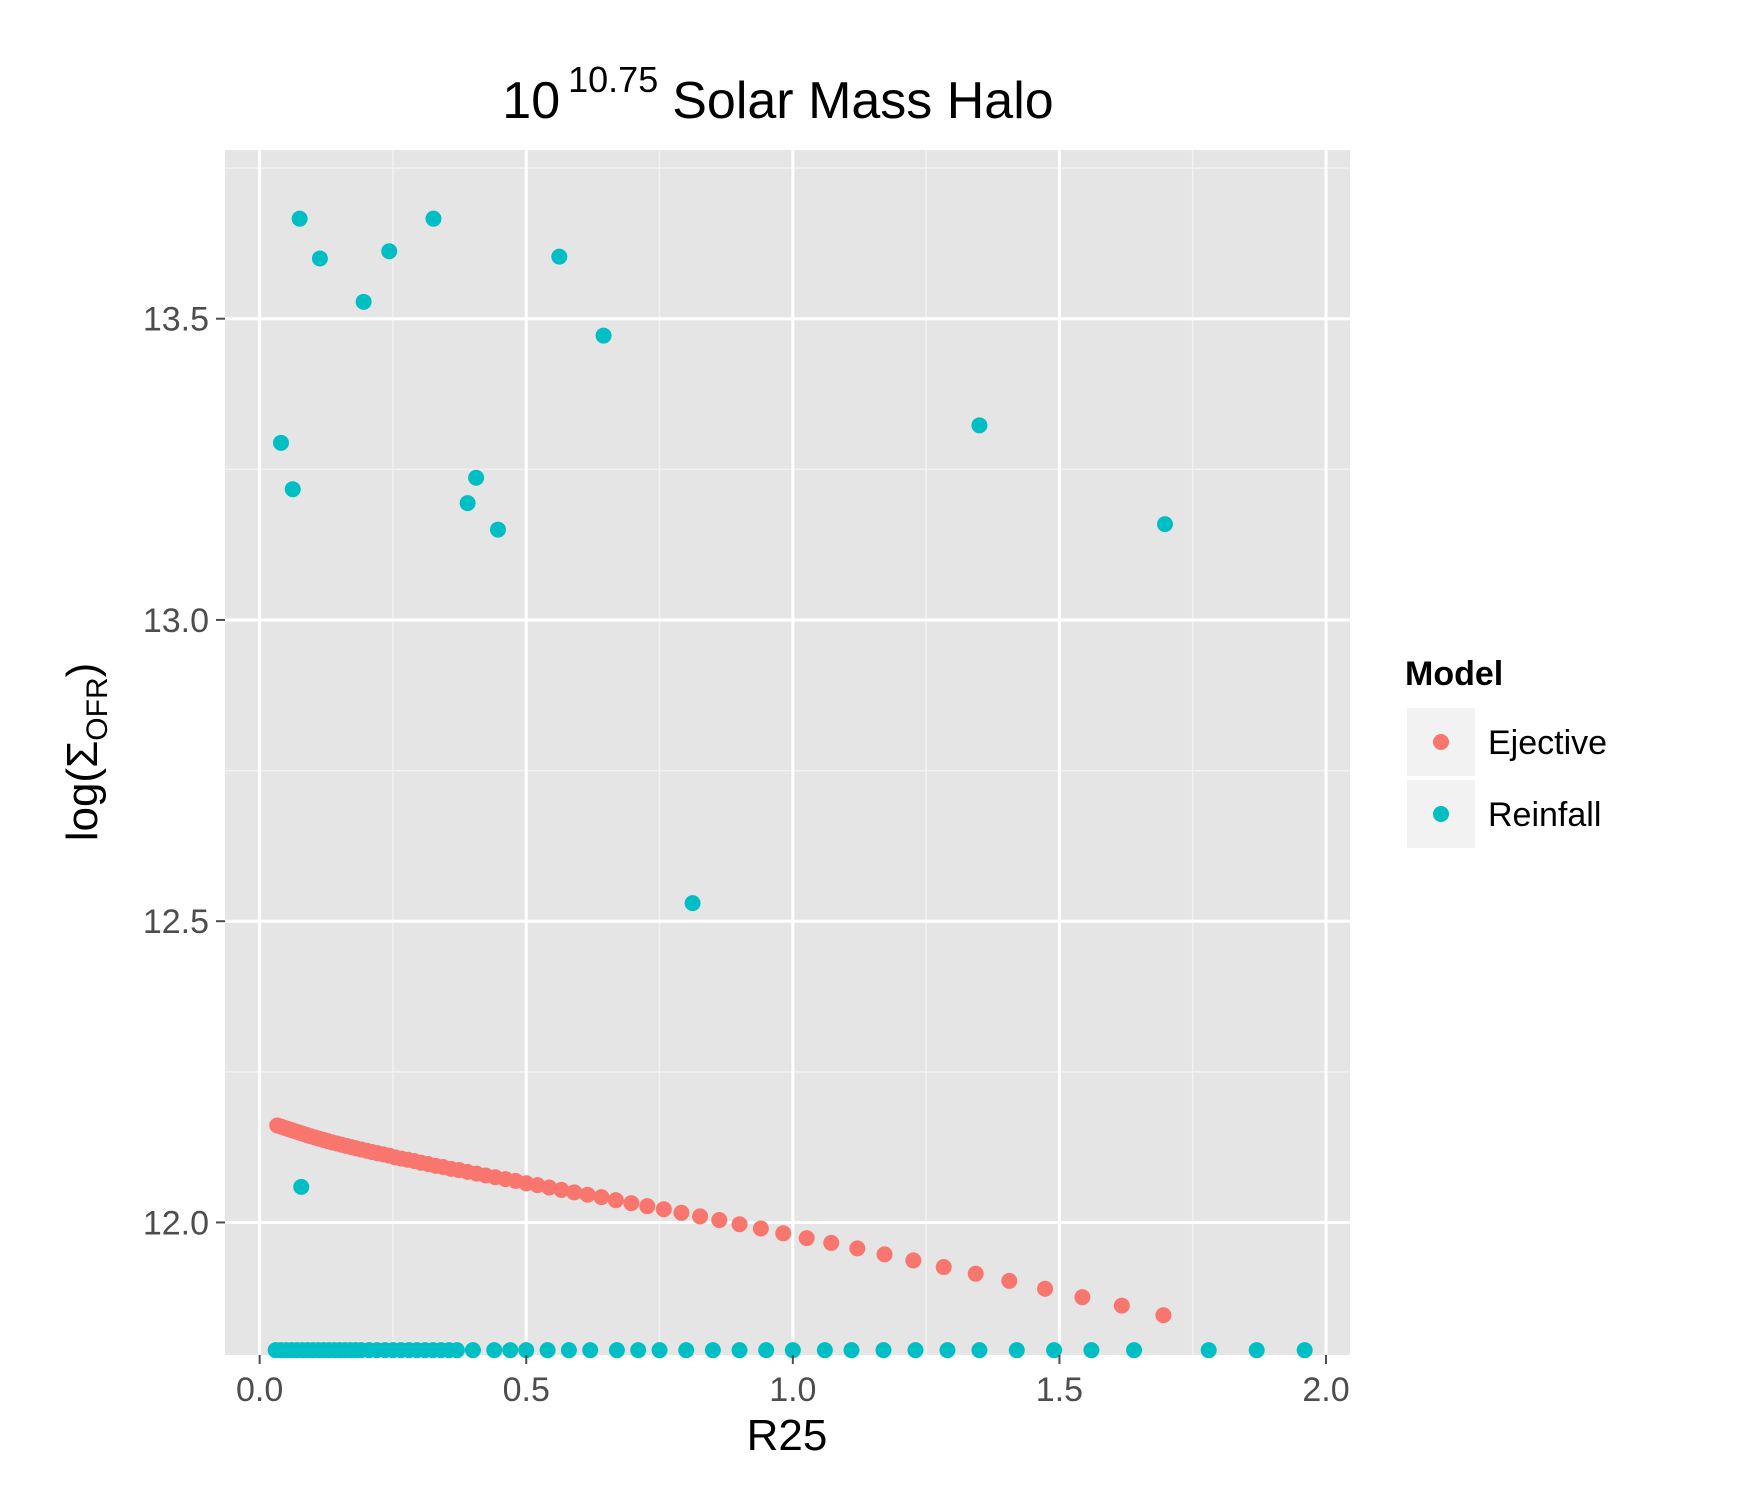  I want to click on legend-title: Model, so click(1454, 674).